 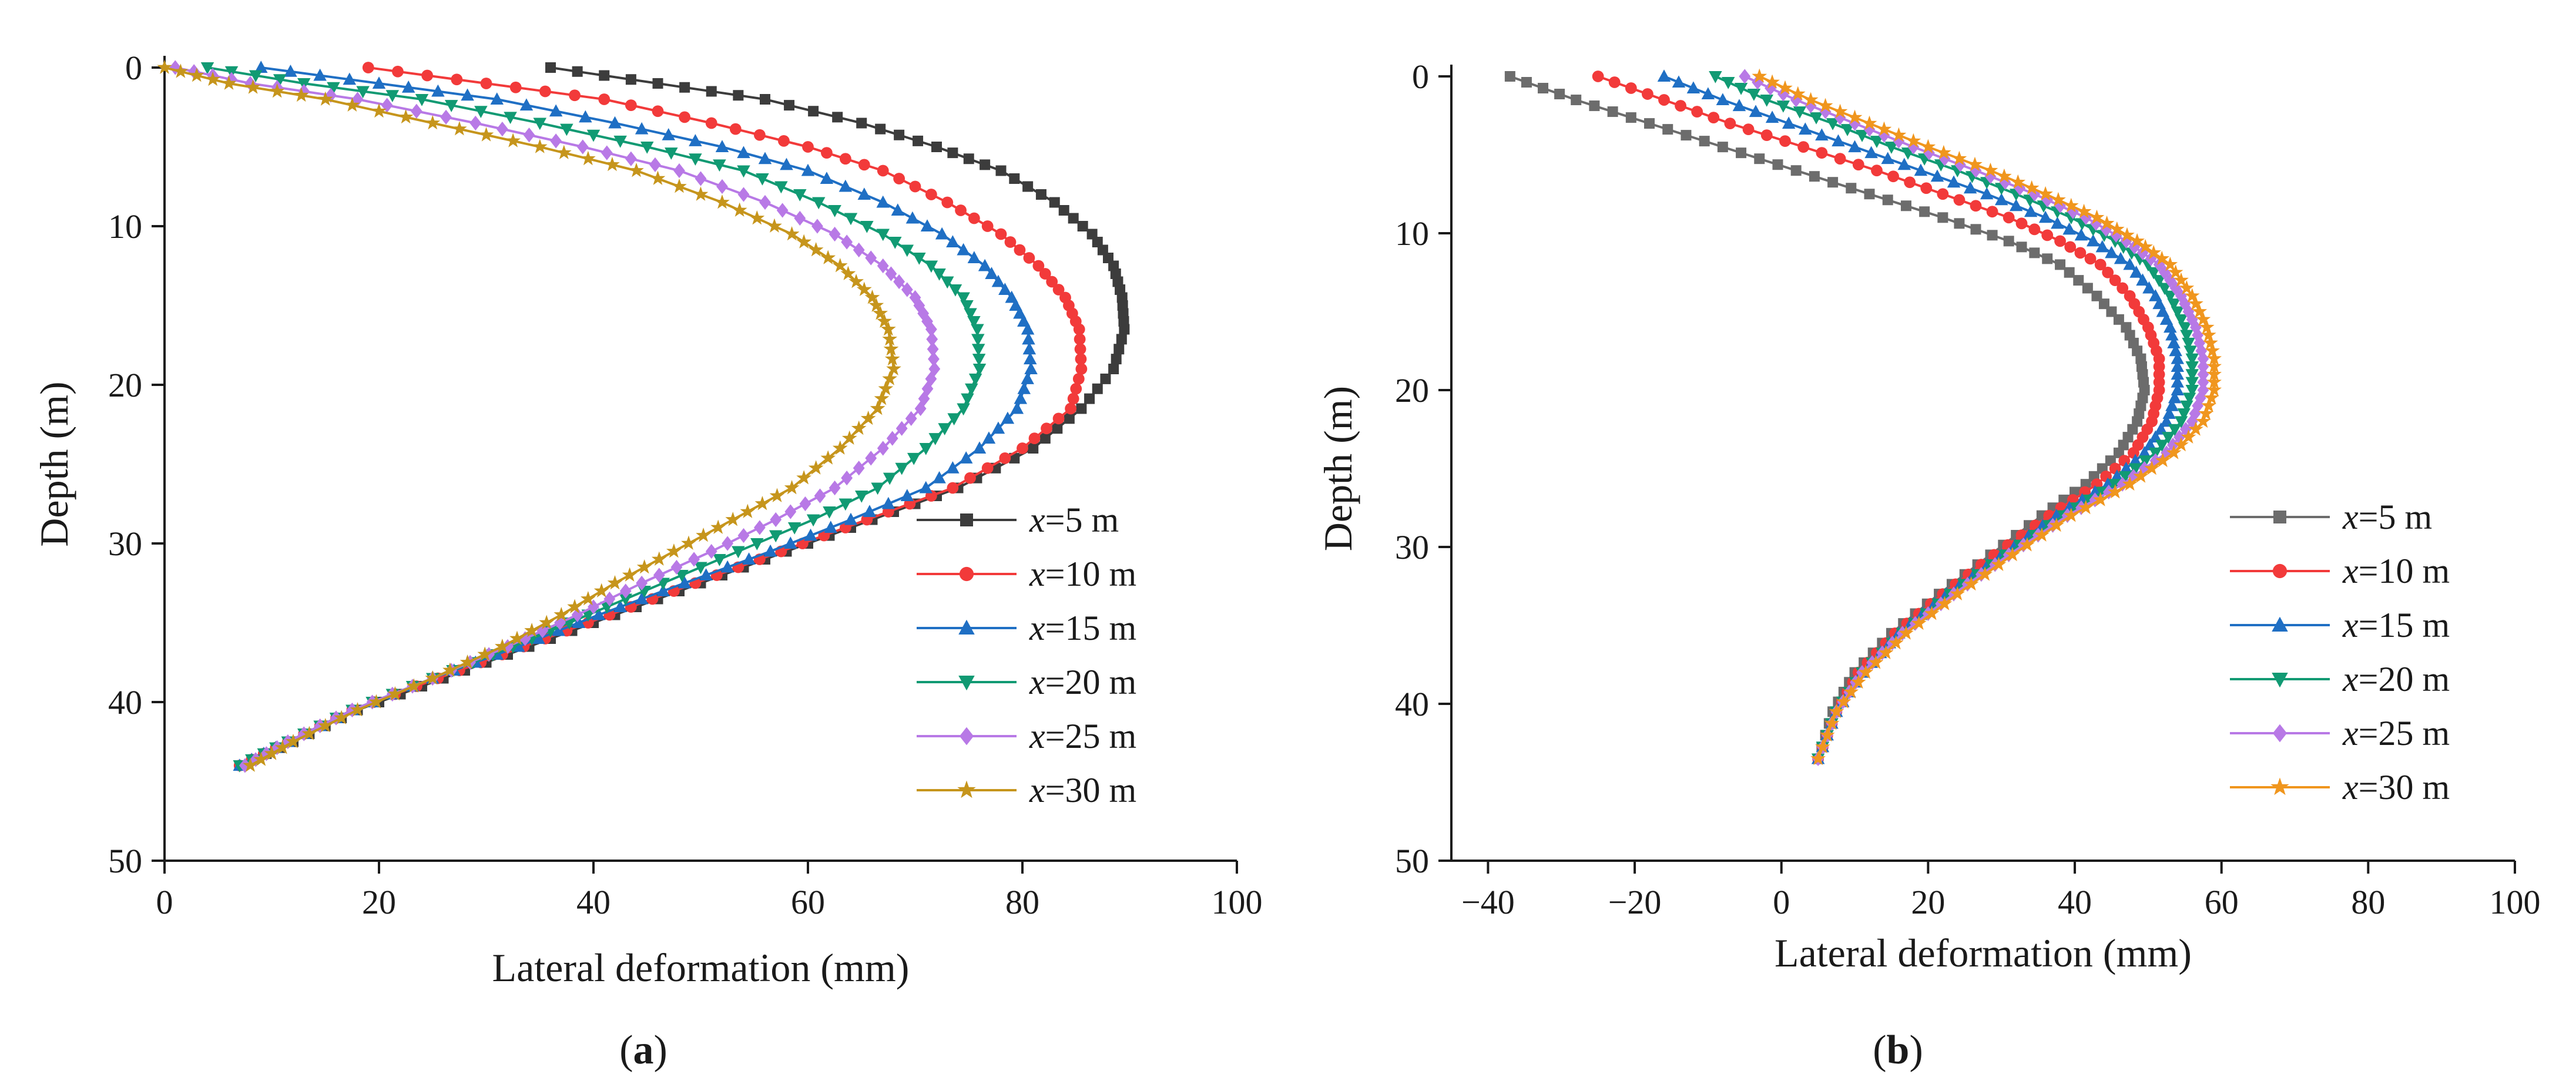 What do you see at coordinates (1412, 234) in the screenshot?
I see `y-tick-label: 10` at bounding box center [1412, 234].